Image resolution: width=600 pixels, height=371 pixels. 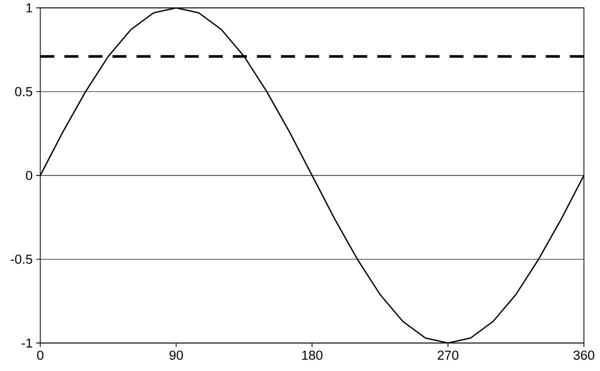 I want to click on y-tick-label: -1, so click(x=27, y=343).